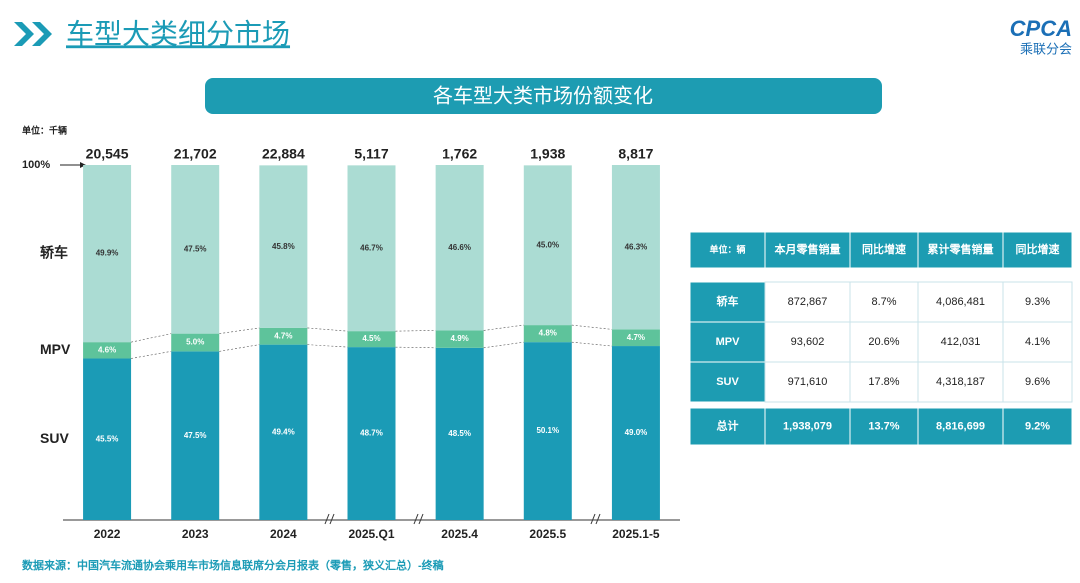 This screenshot has height=583, width=1080. I want to click on table-text: 4,086,481, so click(960, 302).